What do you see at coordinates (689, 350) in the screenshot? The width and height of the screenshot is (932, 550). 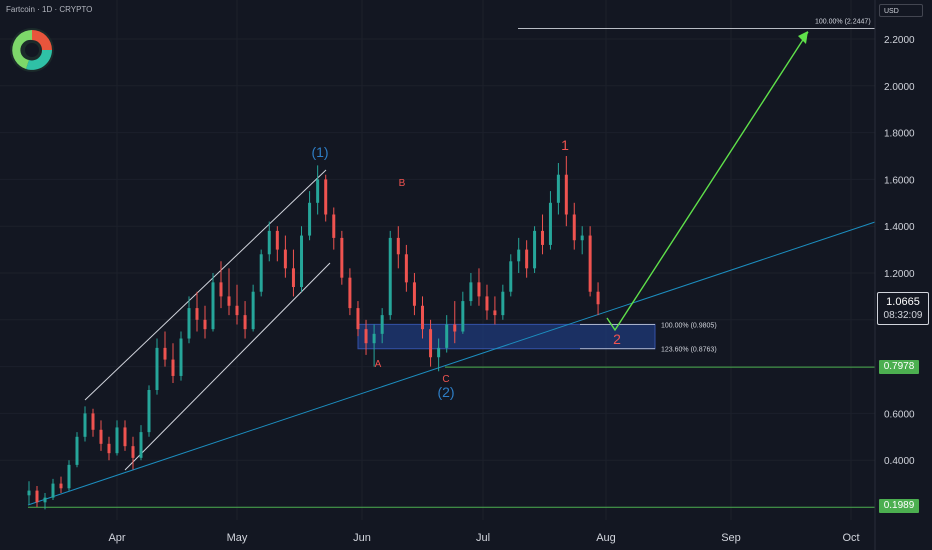 I see `fib-label: 123.60% (0.8763)` at bounding box center [689, 350].